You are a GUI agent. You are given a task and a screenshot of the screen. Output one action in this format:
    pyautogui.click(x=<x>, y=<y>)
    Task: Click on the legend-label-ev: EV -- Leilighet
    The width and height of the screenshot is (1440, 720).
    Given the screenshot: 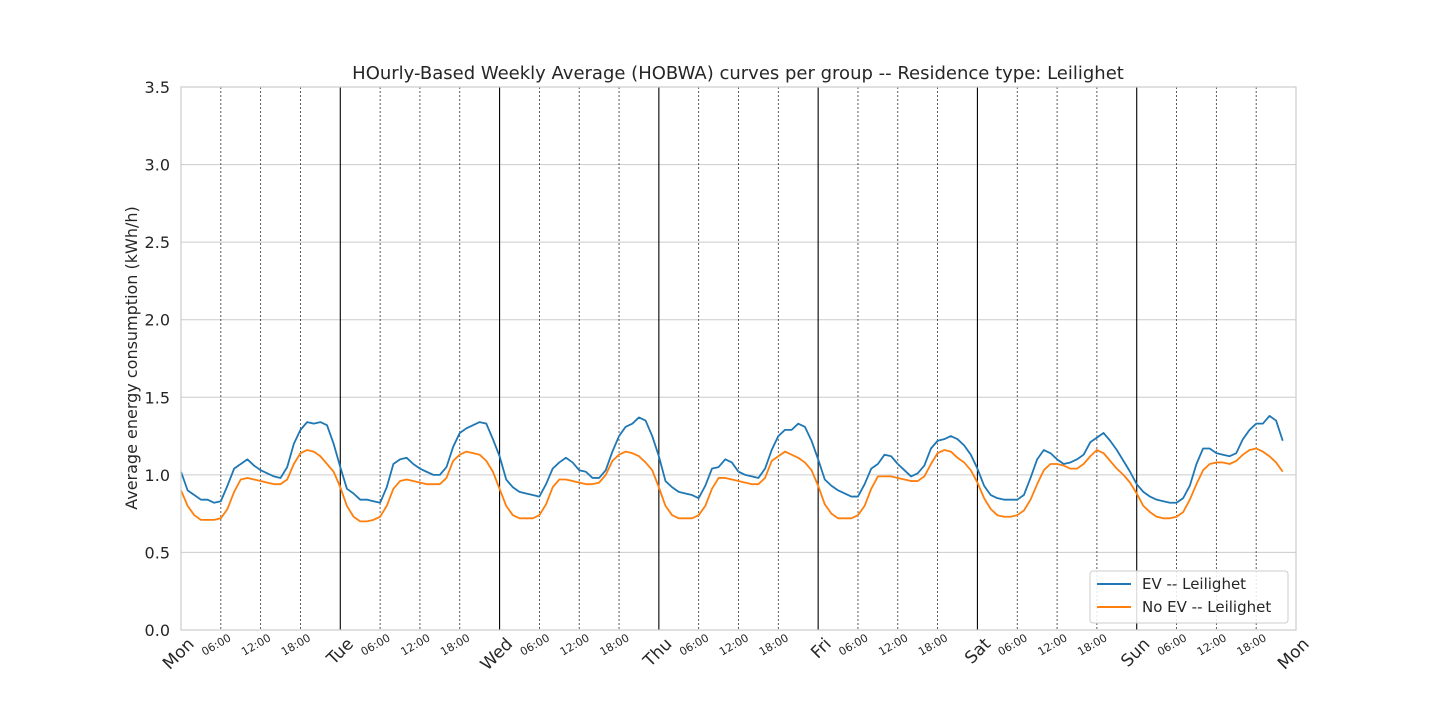 What is the action you would take?
    pyautogui.click(x=1194, y=584)
    